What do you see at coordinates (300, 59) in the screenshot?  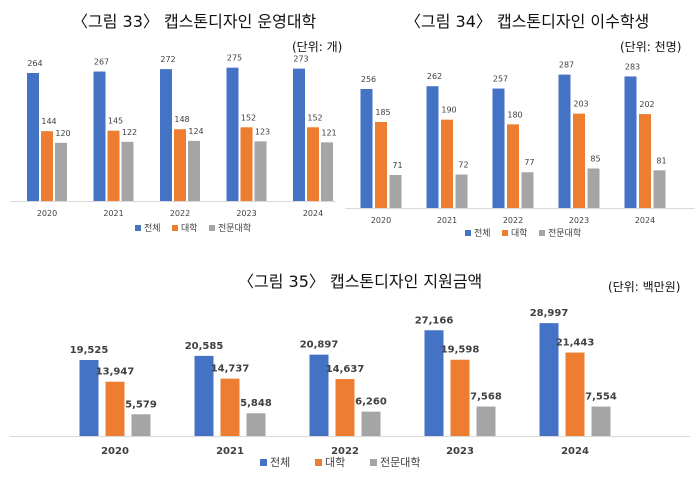 I see `chart1-data-label: 273` at bounding box center [300, 59].